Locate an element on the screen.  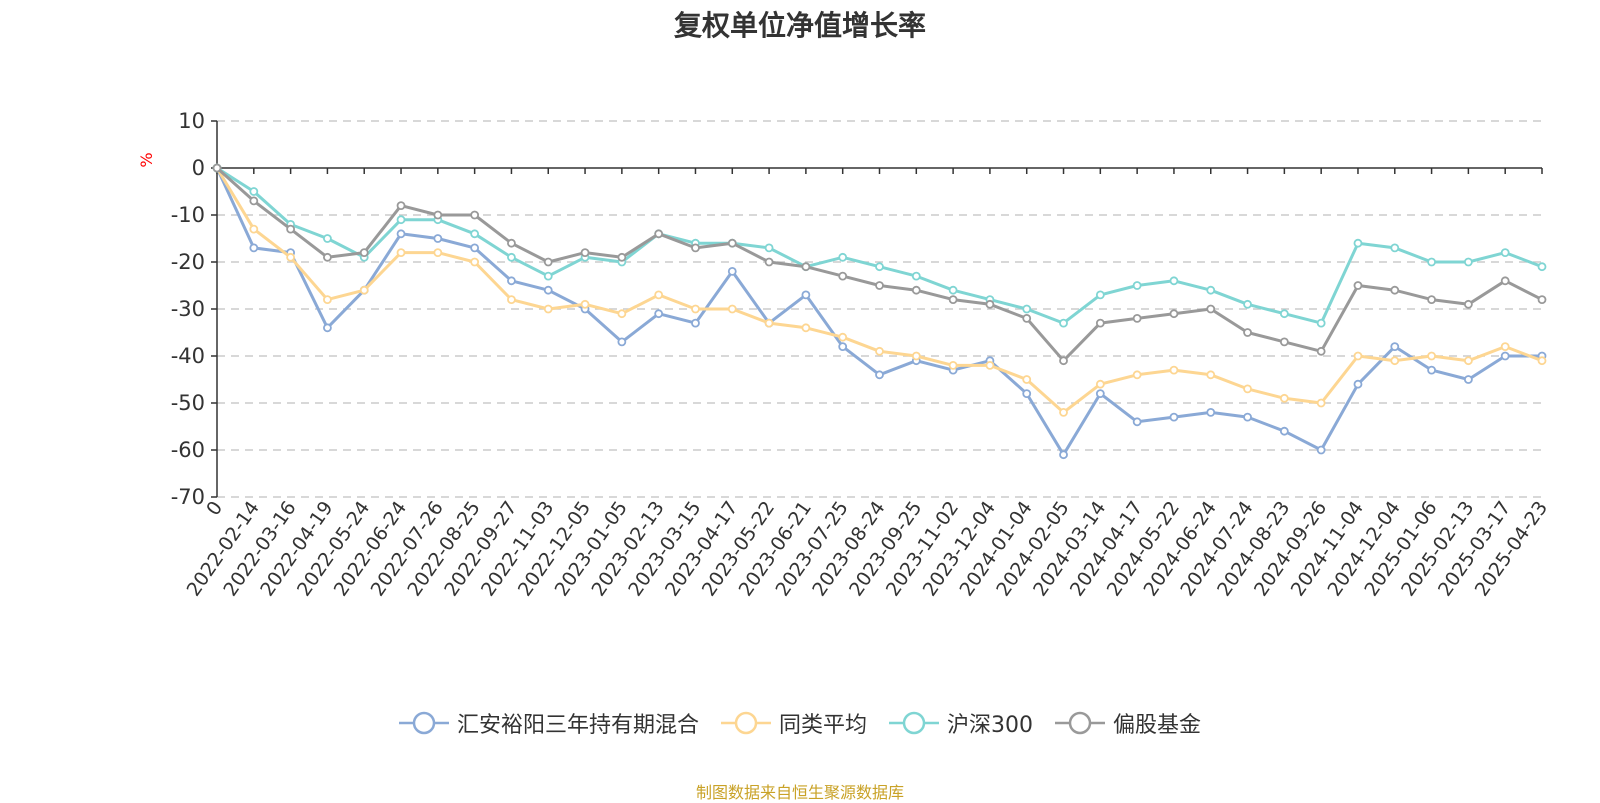
legend-item: 偏股基金 is located at coordinates (1128, 723).